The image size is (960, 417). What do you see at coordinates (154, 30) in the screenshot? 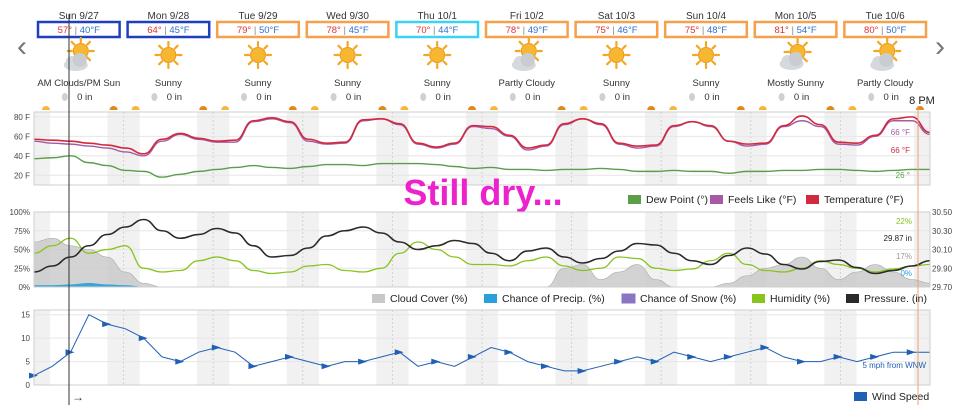
I see `hi-temp: 64°` at bounding box center [154, 30].